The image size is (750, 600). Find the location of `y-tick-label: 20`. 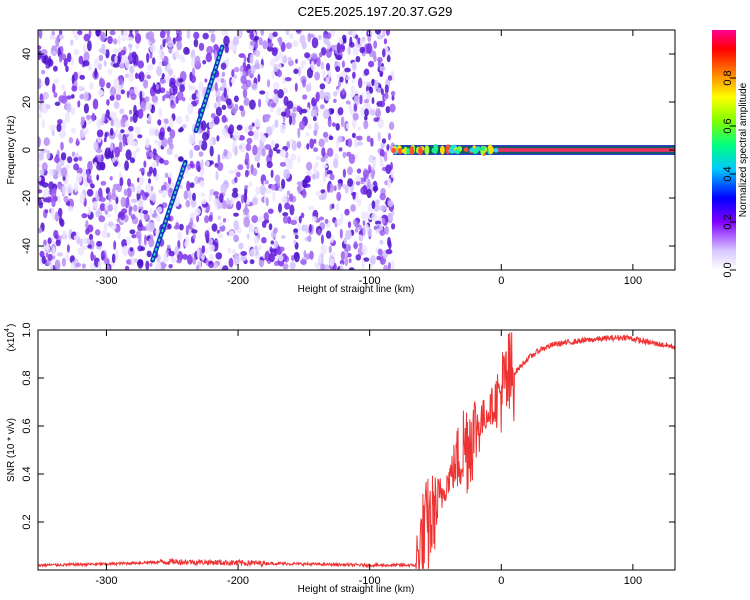

y-tick-label: 20 is located at coordinates (27, 102).